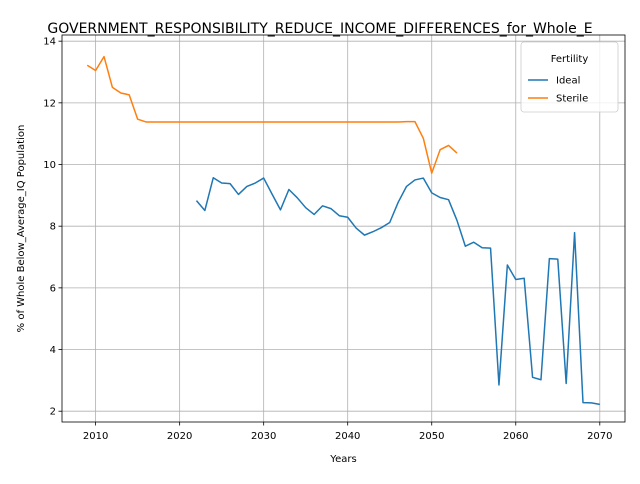 Image resolution: width=640 pixels, height=484 pixels. I want to click on legend: Fertility Ideal Sterile, so click(569, 77).